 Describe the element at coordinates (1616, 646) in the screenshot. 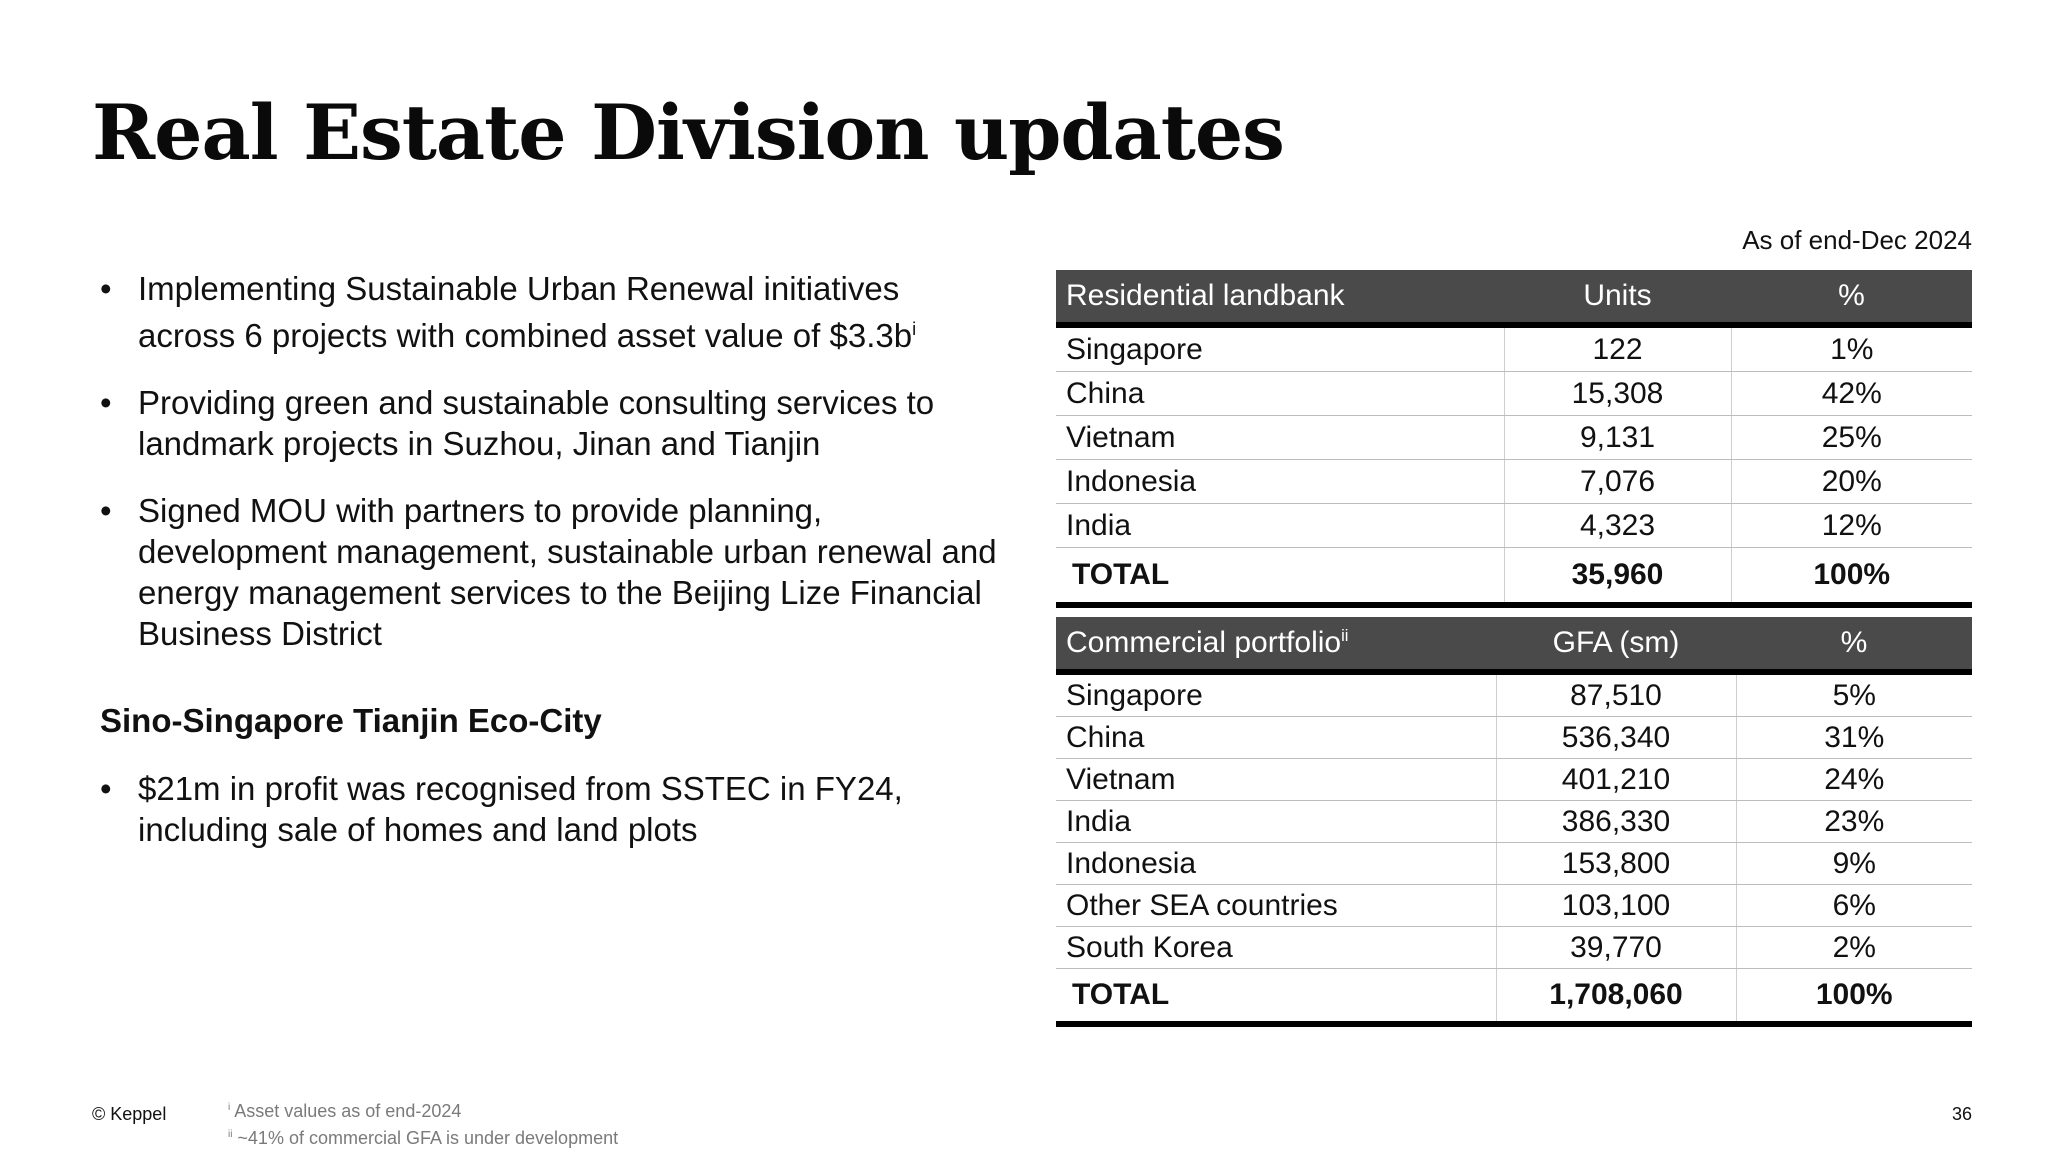

I see `header-gfa: GFA (sm)` at that location.